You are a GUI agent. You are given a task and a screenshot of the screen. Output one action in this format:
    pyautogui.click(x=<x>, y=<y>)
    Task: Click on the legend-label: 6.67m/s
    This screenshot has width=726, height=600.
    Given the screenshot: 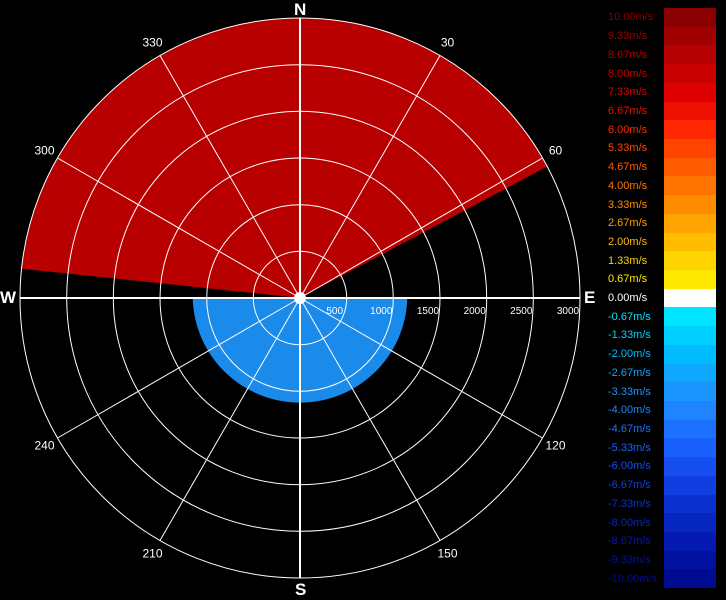 What is the action you would take?
    pyautogui.click(x=628, y=110)
    